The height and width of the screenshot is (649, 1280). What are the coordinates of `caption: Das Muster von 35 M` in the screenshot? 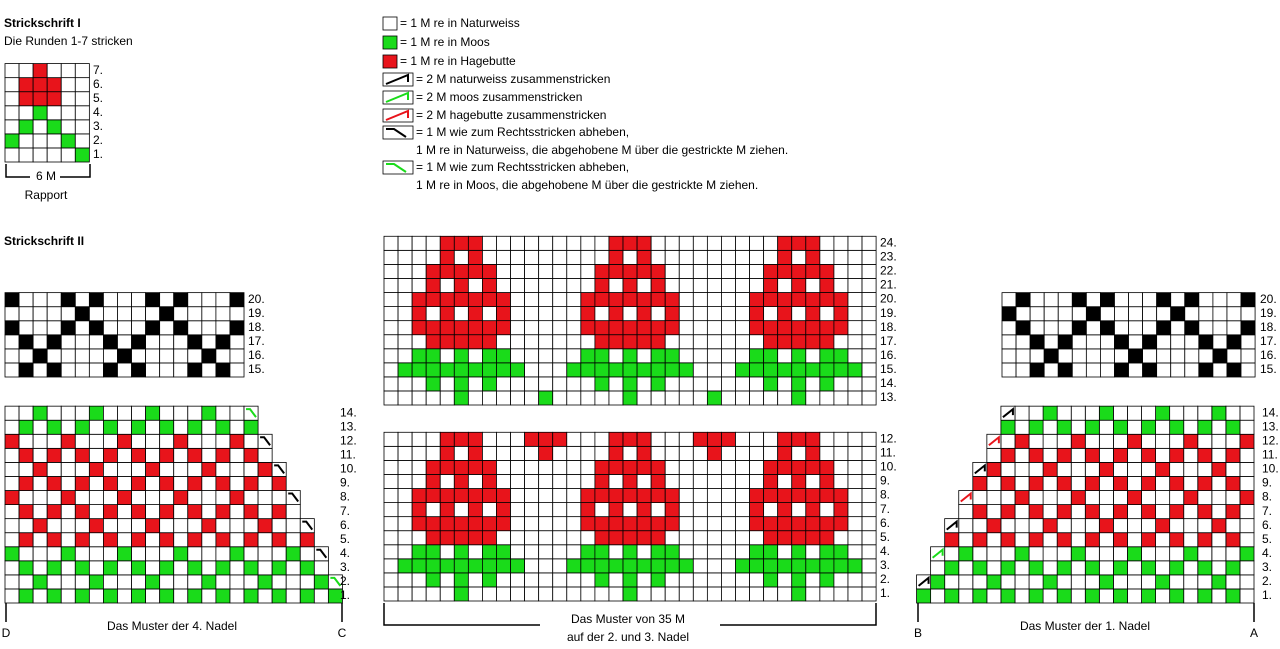 It's located at (628, 619).